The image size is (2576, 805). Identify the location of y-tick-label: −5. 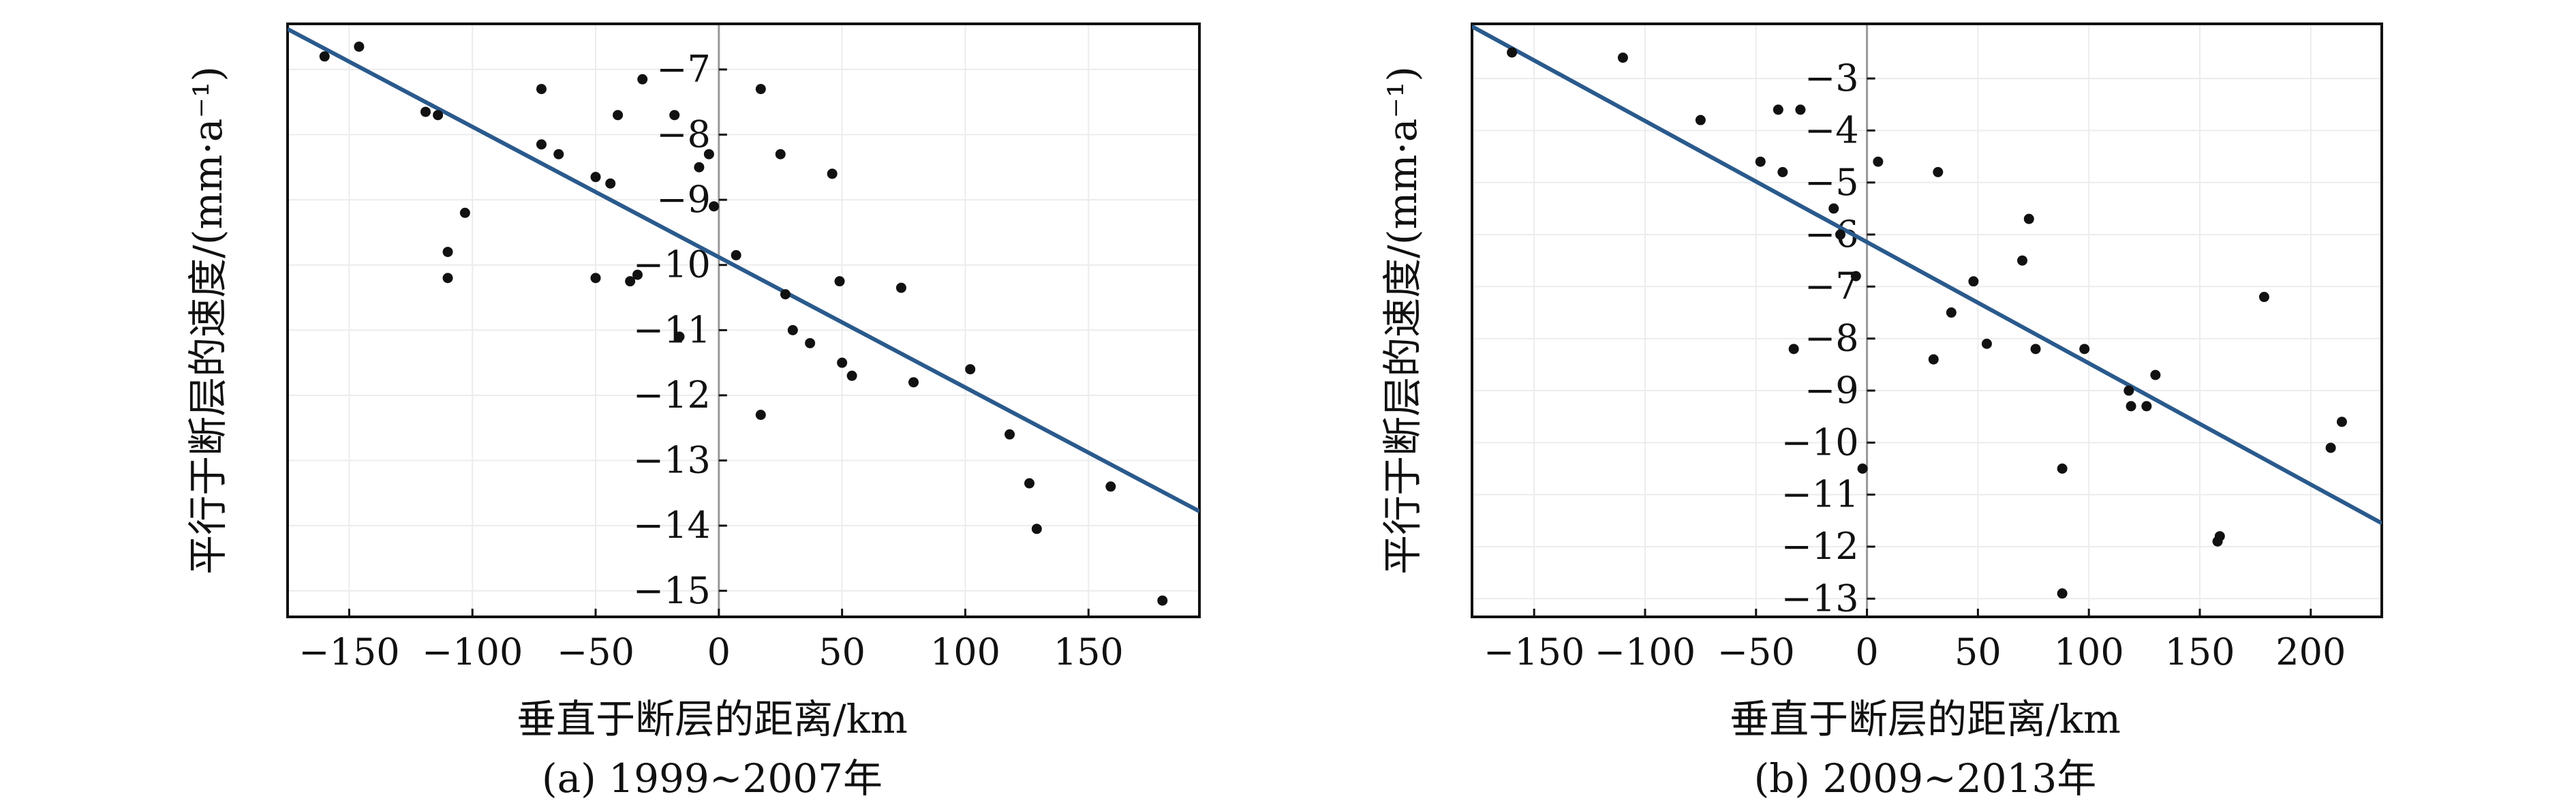
(1832, 182).